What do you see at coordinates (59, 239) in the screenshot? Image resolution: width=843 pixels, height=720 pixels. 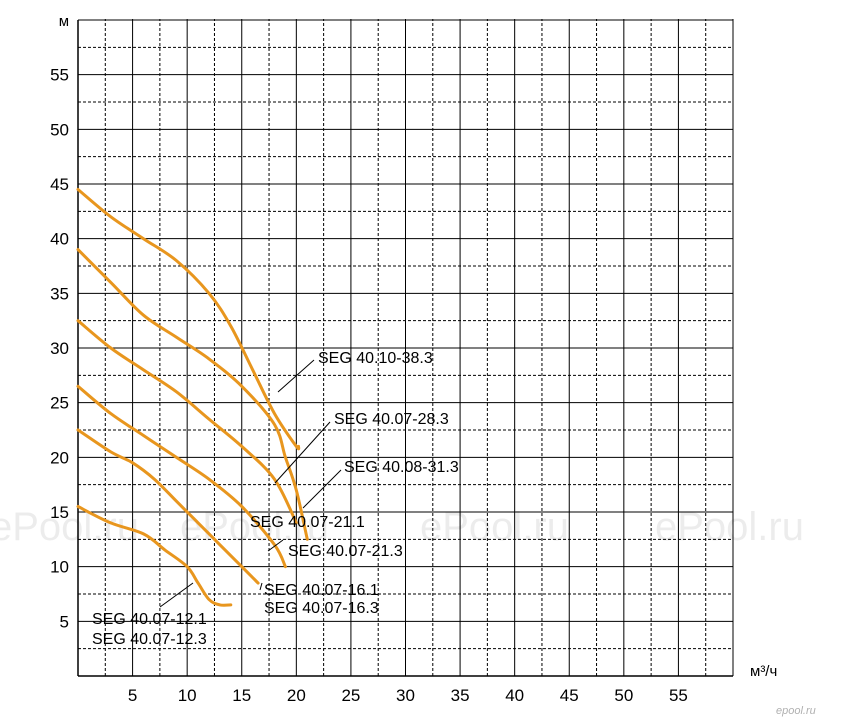 I see `y-tick-label: 40` at bounding box center [59, 239].